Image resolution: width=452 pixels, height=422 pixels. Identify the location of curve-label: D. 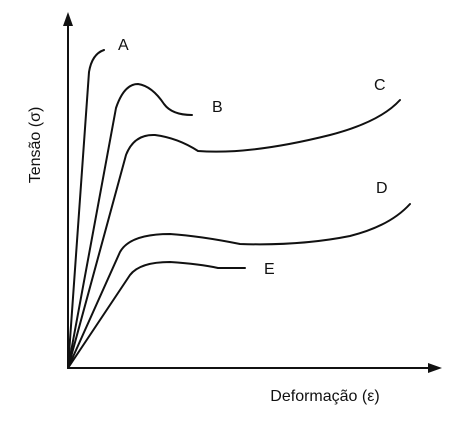
(382, 188).